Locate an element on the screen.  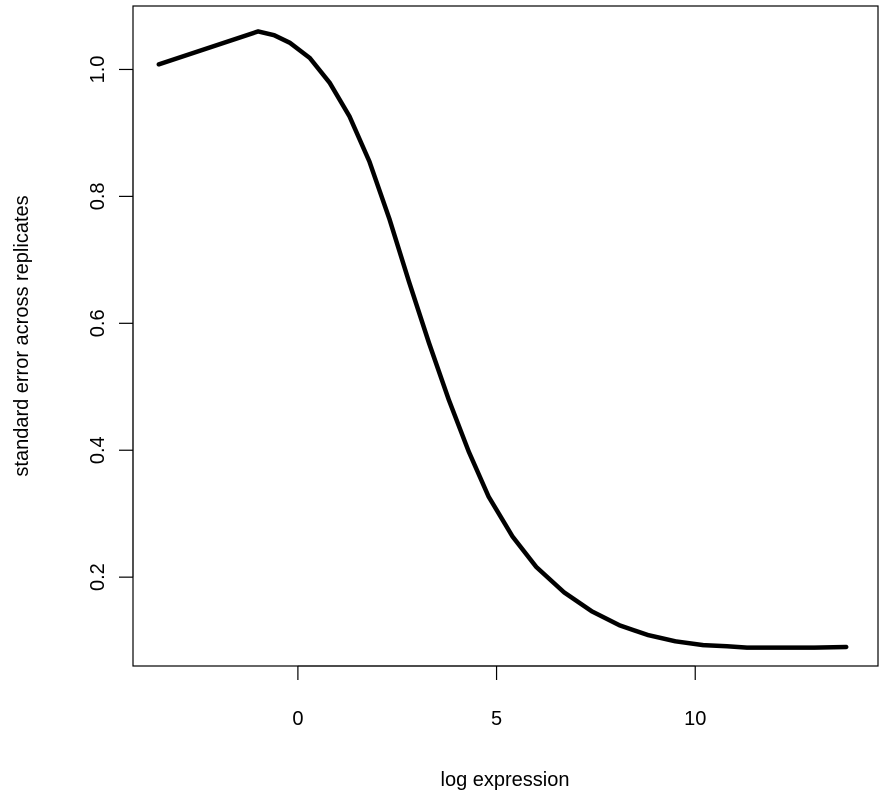
y-tick-label: 1.0 is located at coordinates (98, 70).